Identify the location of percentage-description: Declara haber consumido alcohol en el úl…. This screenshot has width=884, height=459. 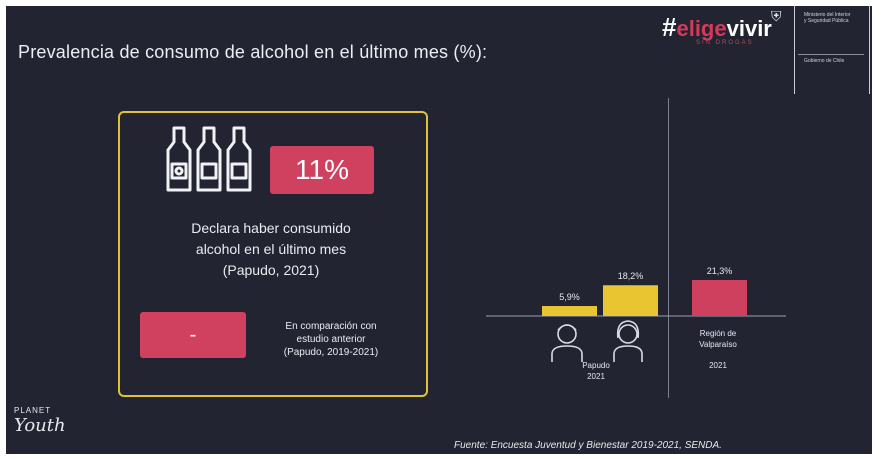
(271, 249).